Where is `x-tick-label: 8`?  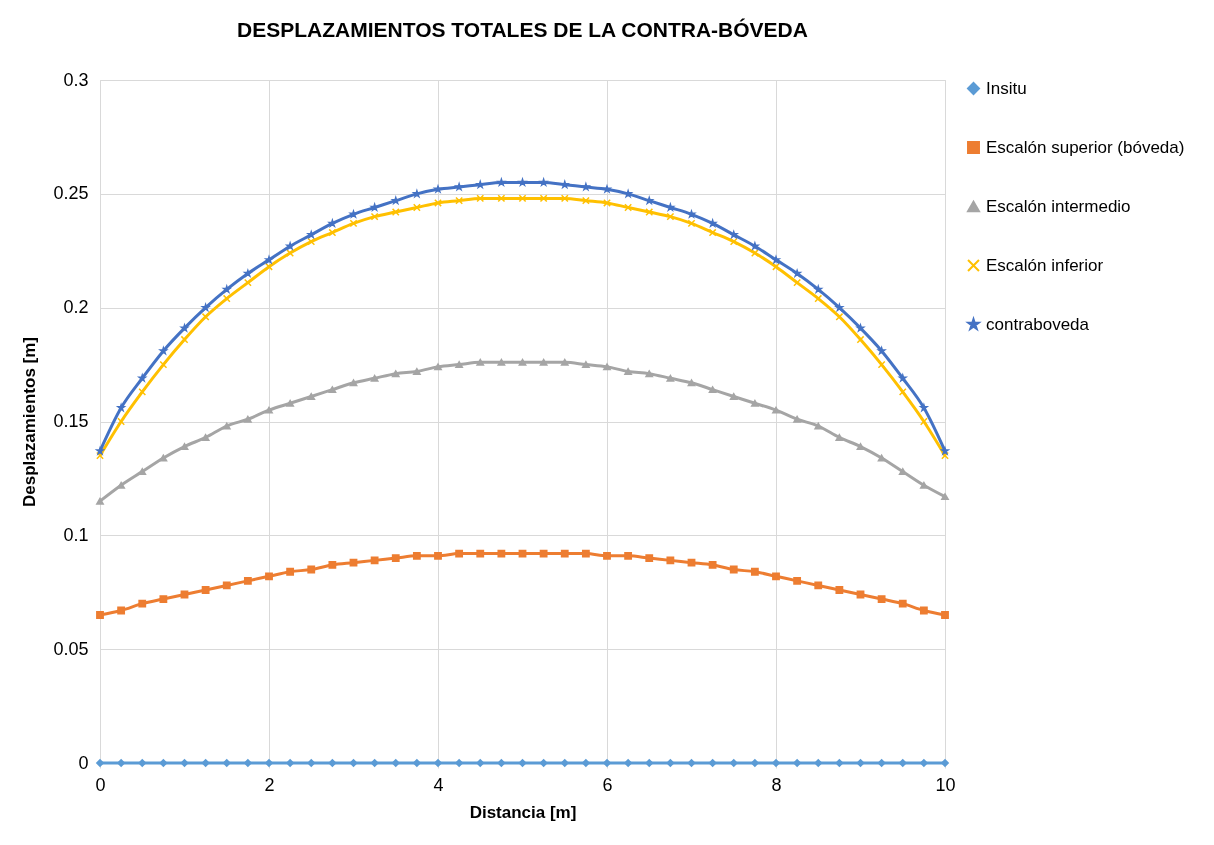 x-tick-label: 8 is located at coordinates (776, 784).